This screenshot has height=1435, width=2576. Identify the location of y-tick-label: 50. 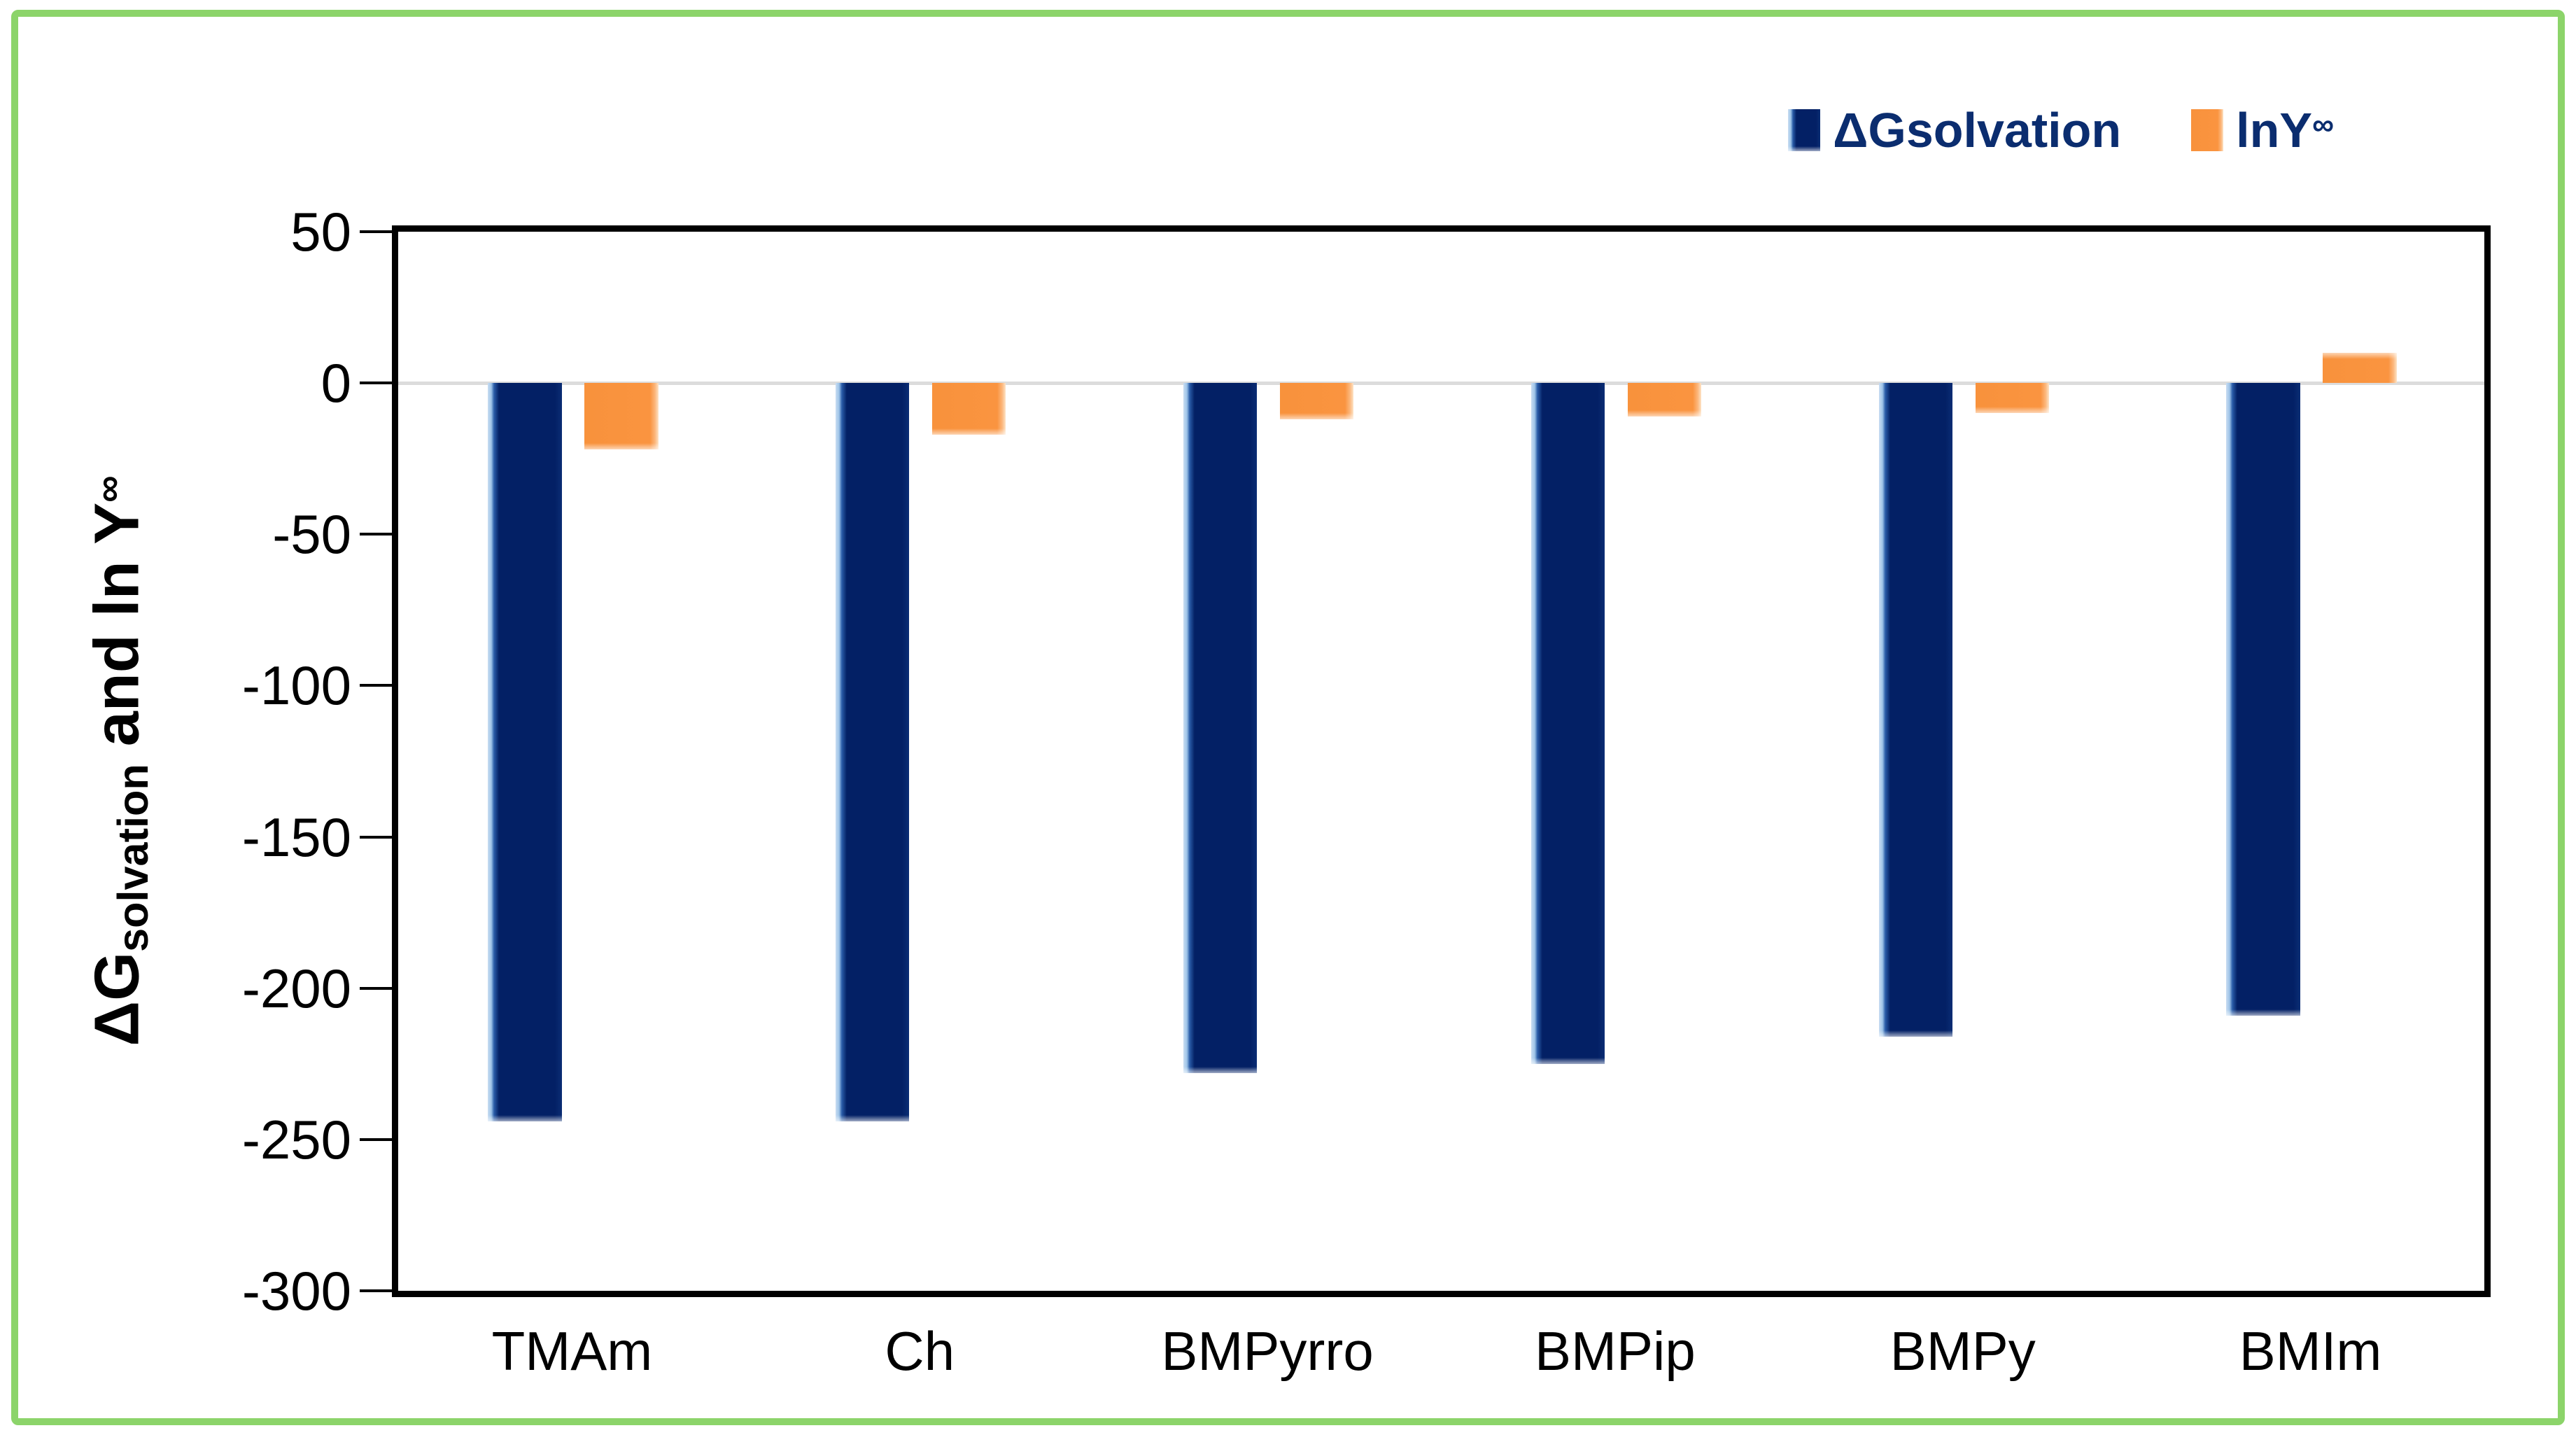
(320, 231).